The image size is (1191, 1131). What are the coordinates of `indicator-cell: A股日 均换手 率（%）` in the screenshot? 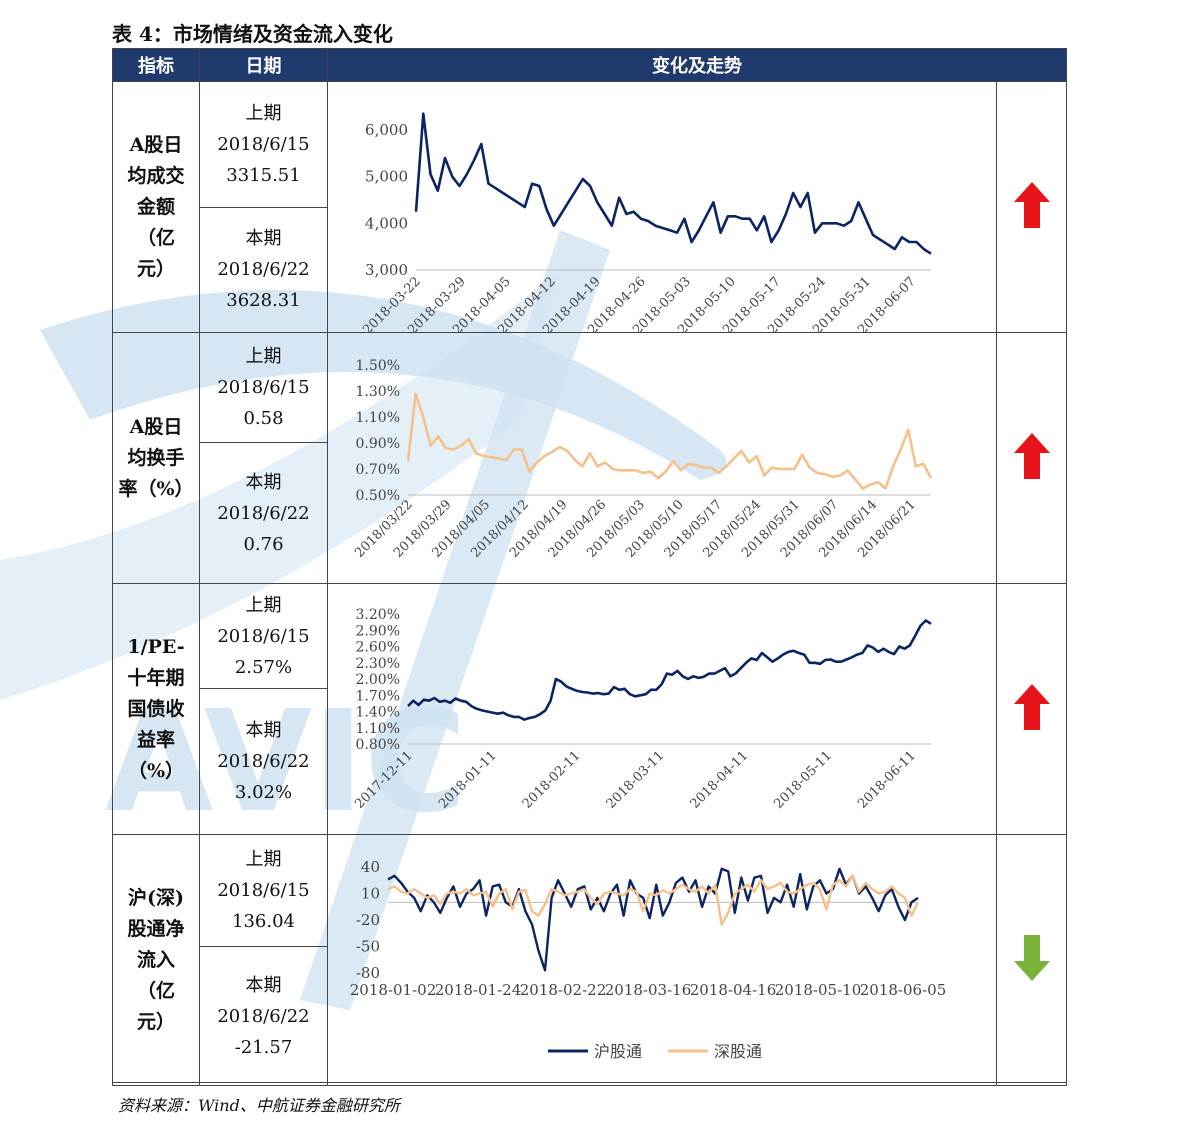 It's located at (156, 458).